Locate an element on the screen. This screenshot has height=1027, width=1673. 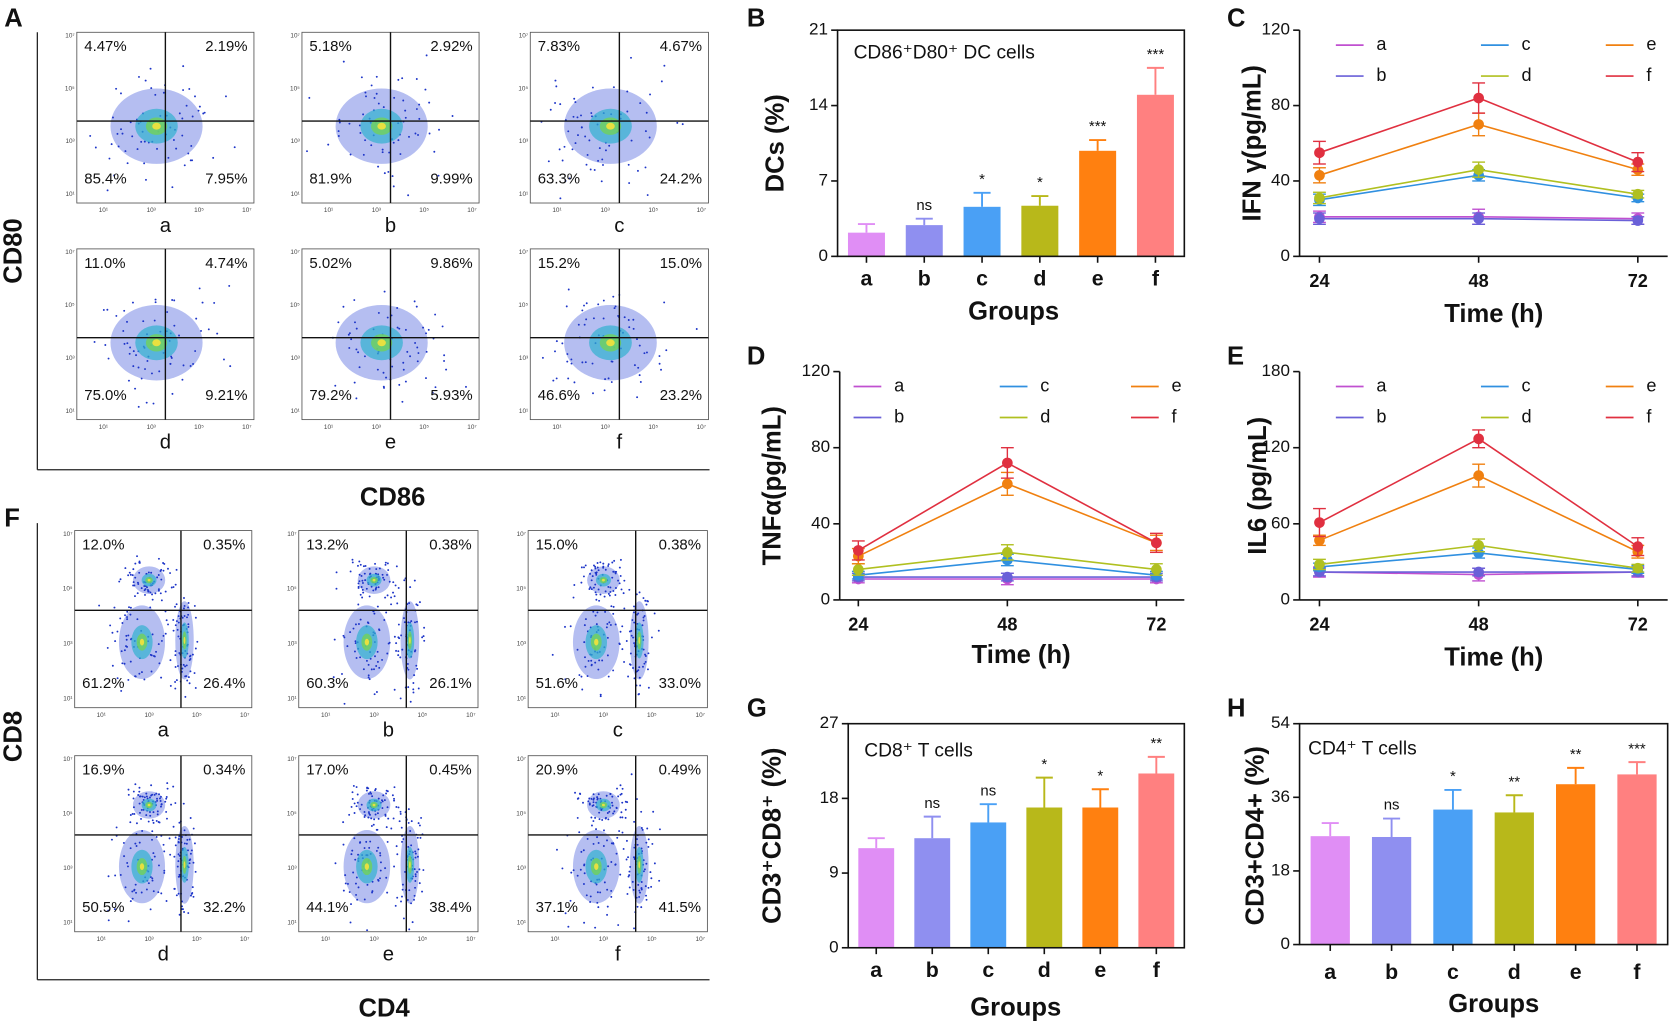
y-tick-label: 10³ is located at coordinates (523, 141).